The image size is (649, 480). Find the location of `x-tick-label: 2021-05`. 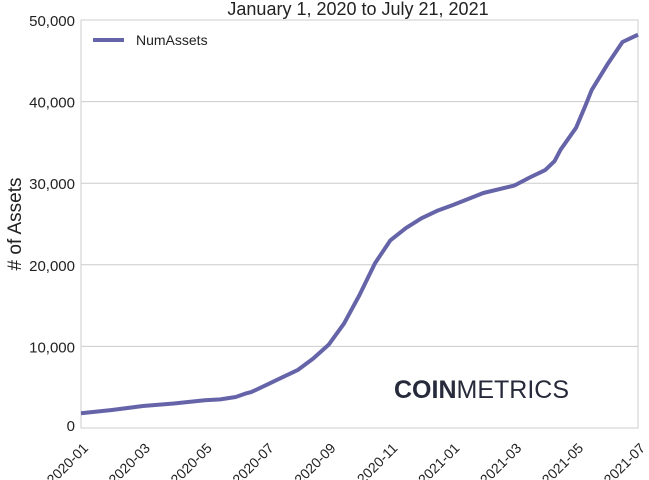

x-tick-label: 2021-05 is located at coordinates (563, 460).